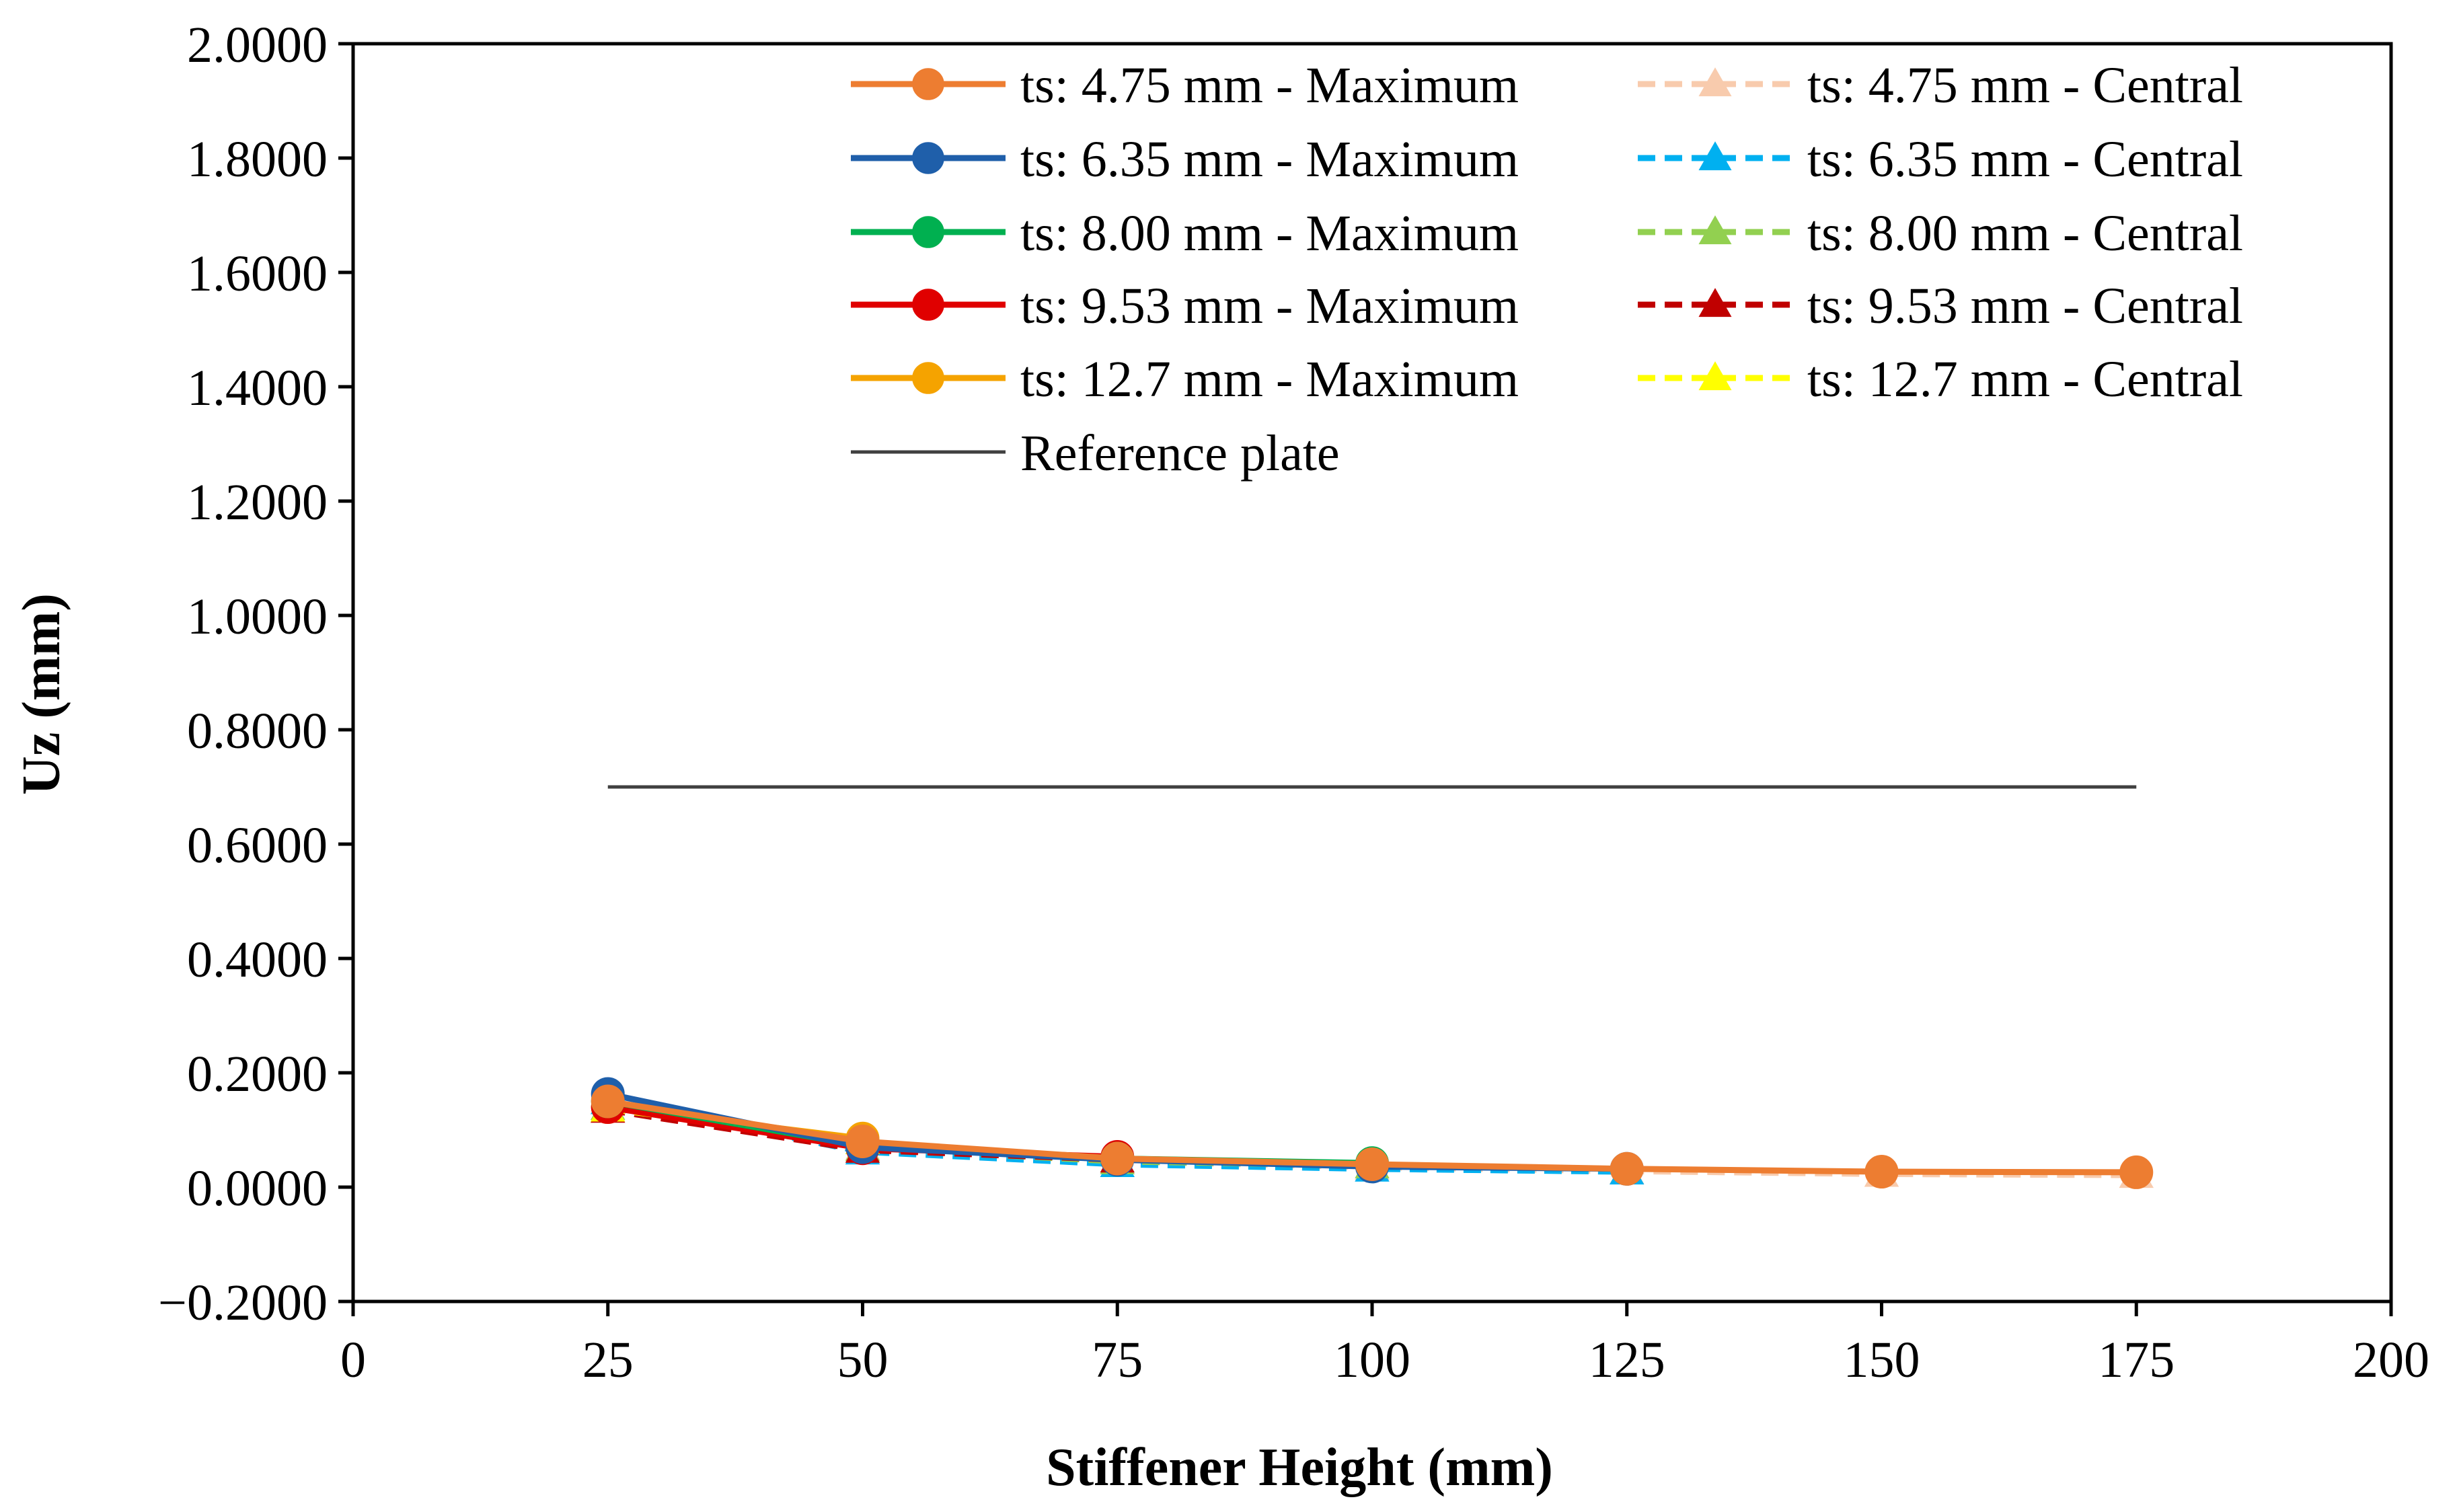 This screenshot has width=2457, height=1512. I want to click on y-tick-label: 0.8000, so click(257, 731).